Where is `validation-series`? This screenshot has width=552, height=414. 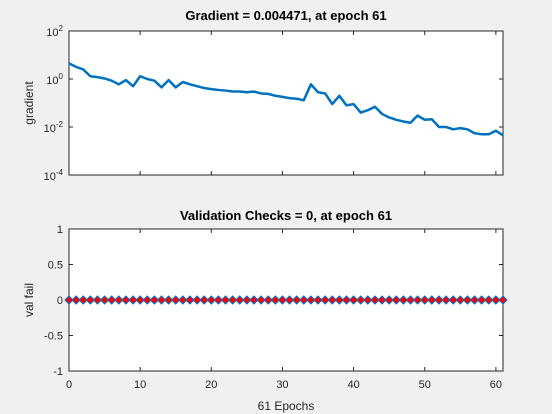
validation-series is located at coordinates (286, 300).